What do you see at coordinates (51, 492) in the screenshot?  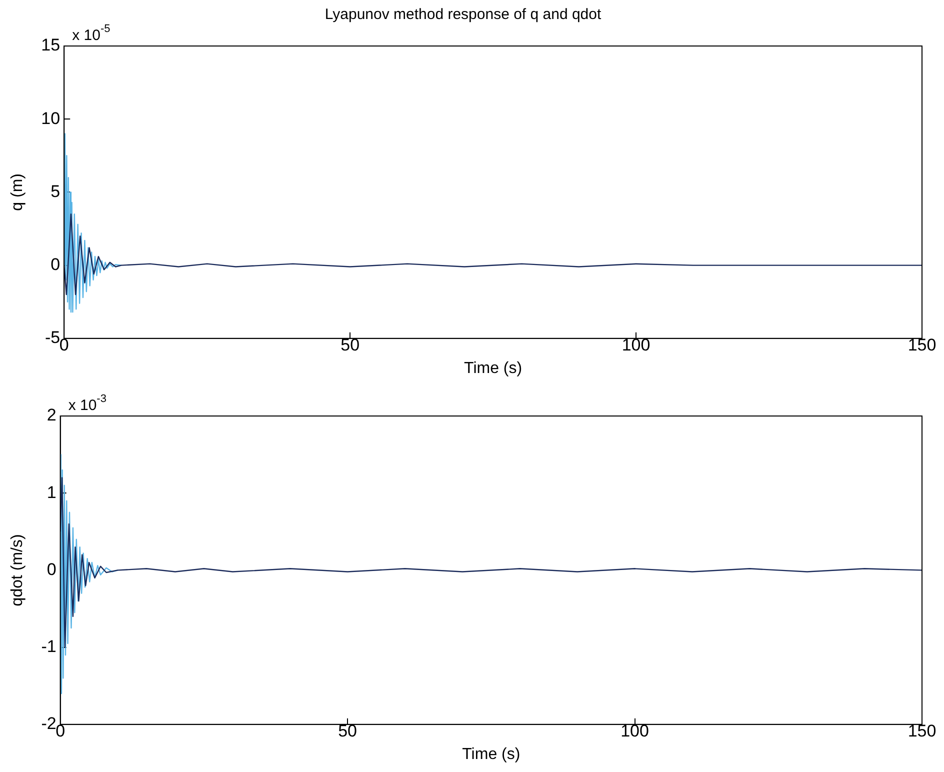 I see `y-tick-label: 1` at bounding box center [51, 492].